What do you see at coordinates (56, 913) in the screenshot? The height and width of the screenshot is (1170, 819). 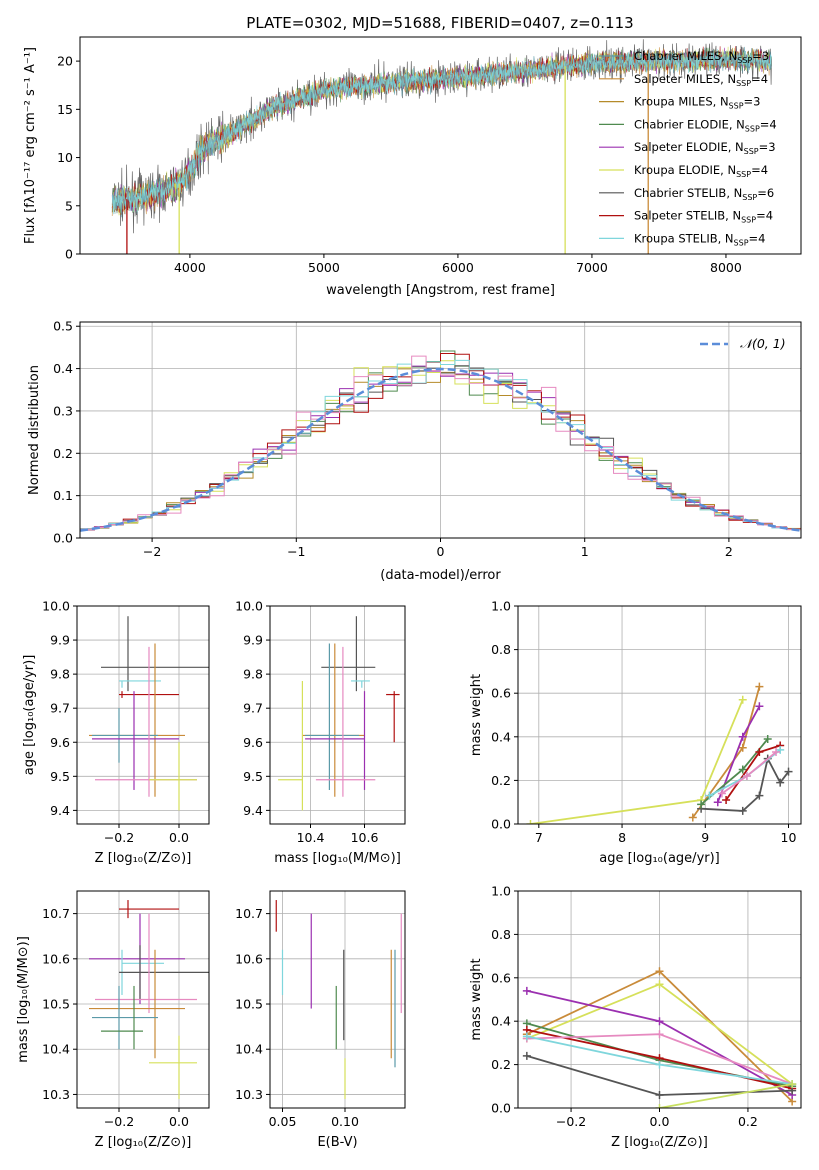 I see `y-tick-label: 10.7` at bounding box center [56, 913].